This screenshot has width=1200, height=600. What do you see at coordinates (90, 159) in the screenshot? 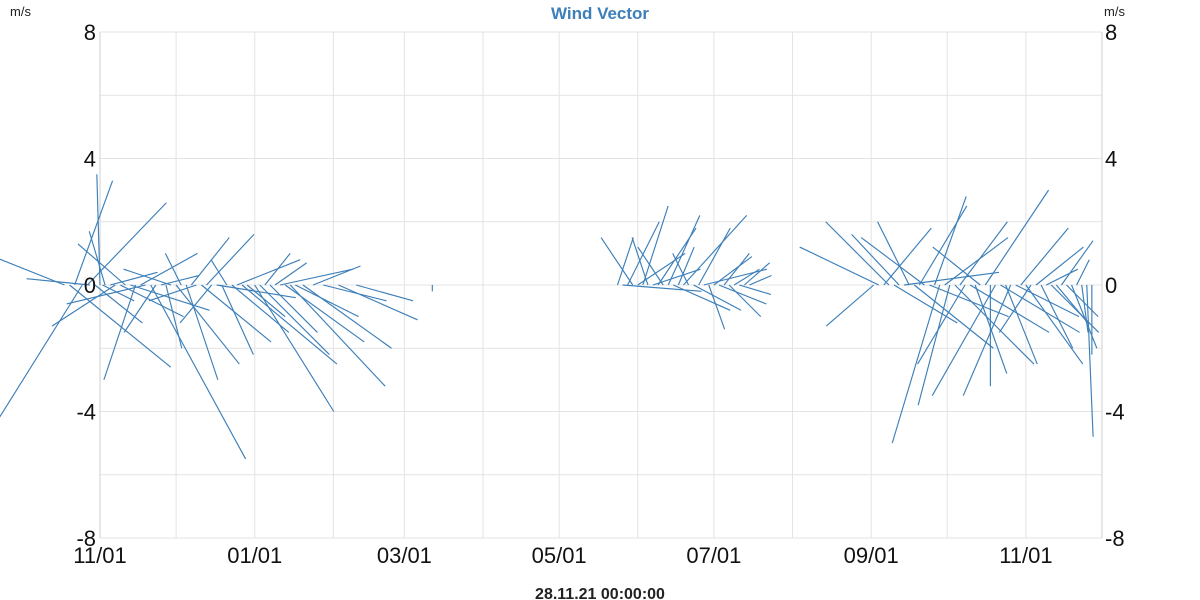
I see `y-tick-label-left: 4` at bounding box center [90, 159].